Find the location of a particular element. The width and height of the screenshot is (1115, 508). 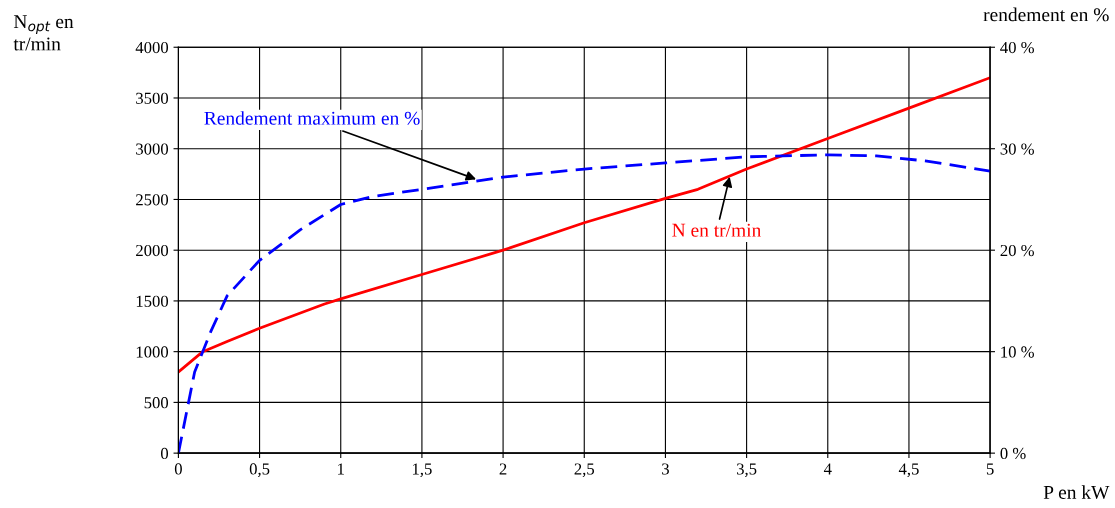

y2-tick-label: 10 % is located at coordinates (1017, 352).